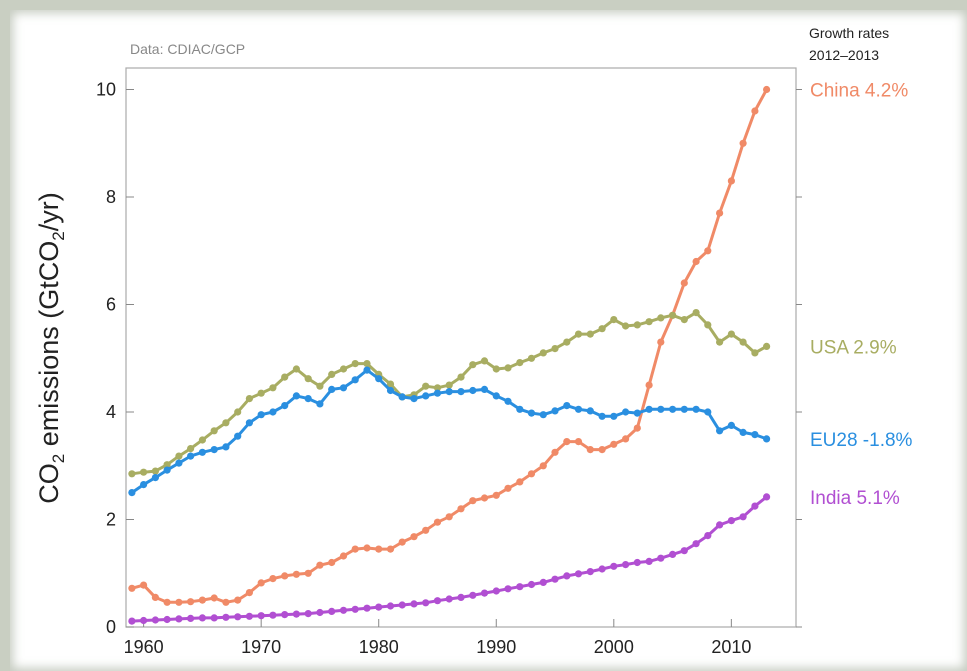 The width and height of the screenshot is (967, 671). What do you see at coordinates (261, 647) in the screenshot?
I see `x-tick-label: 1970` at bounding box center [261, 647].